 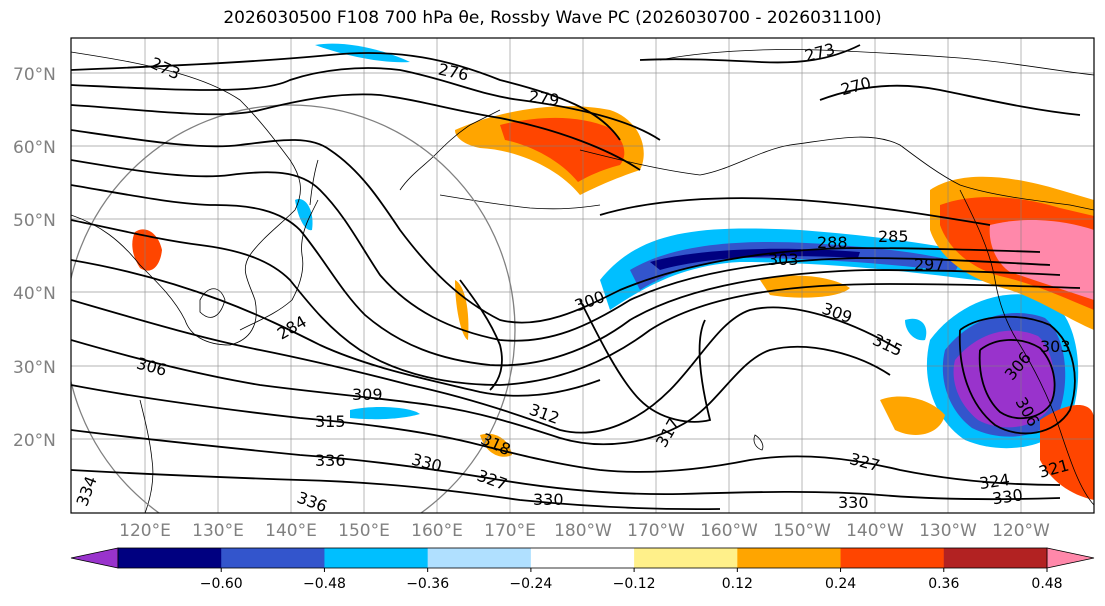 I want to click on lon-label: 170°E, so click(x=510, y=531).